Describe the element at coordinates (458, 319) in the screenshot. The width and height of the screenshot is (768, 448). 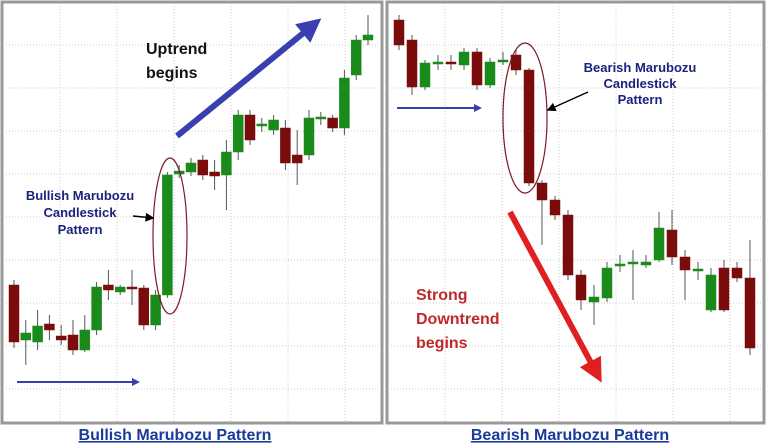
I see `annotation: Strong Downtrend begins` at that location.